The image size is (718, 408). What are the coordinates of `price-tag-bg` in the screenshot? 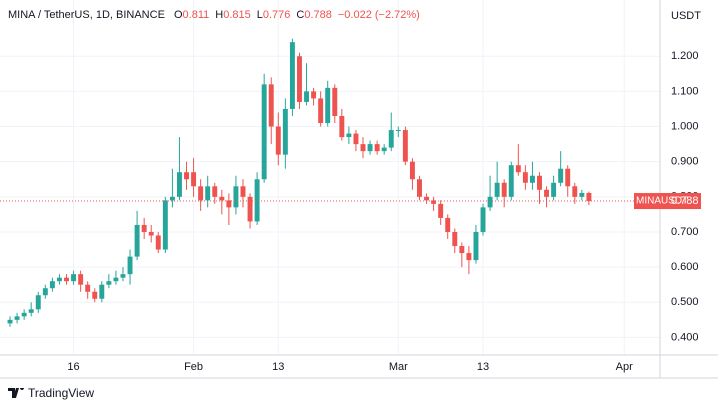 It's located at (681, 201).